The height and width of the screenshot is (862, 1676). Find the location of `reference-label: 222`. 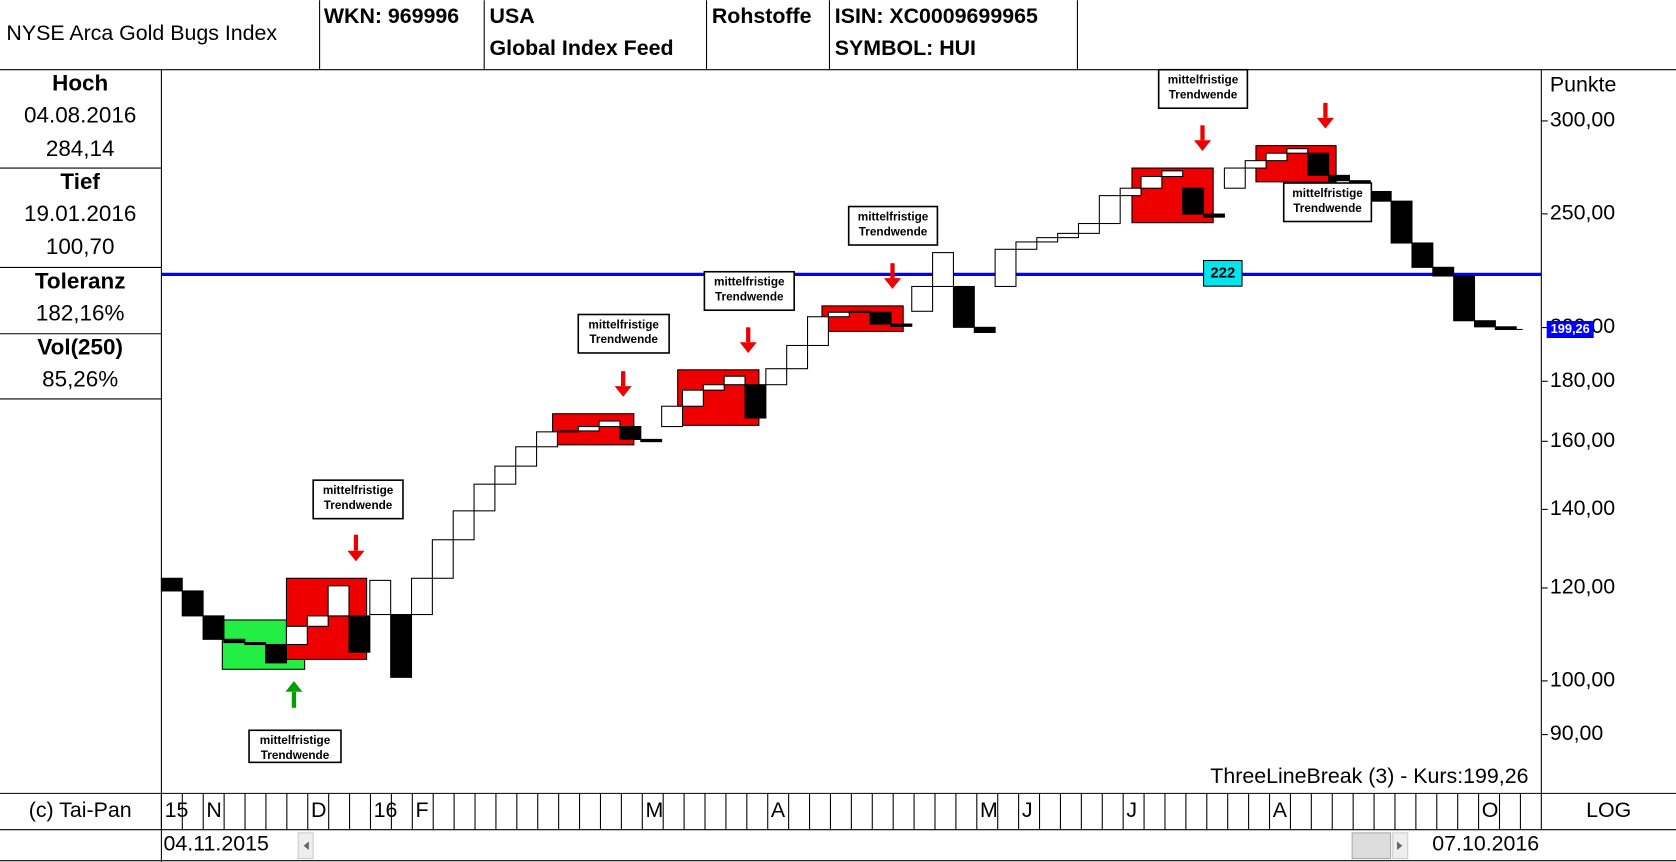

reference-label: 222 is located at coordinates (1222, 272).